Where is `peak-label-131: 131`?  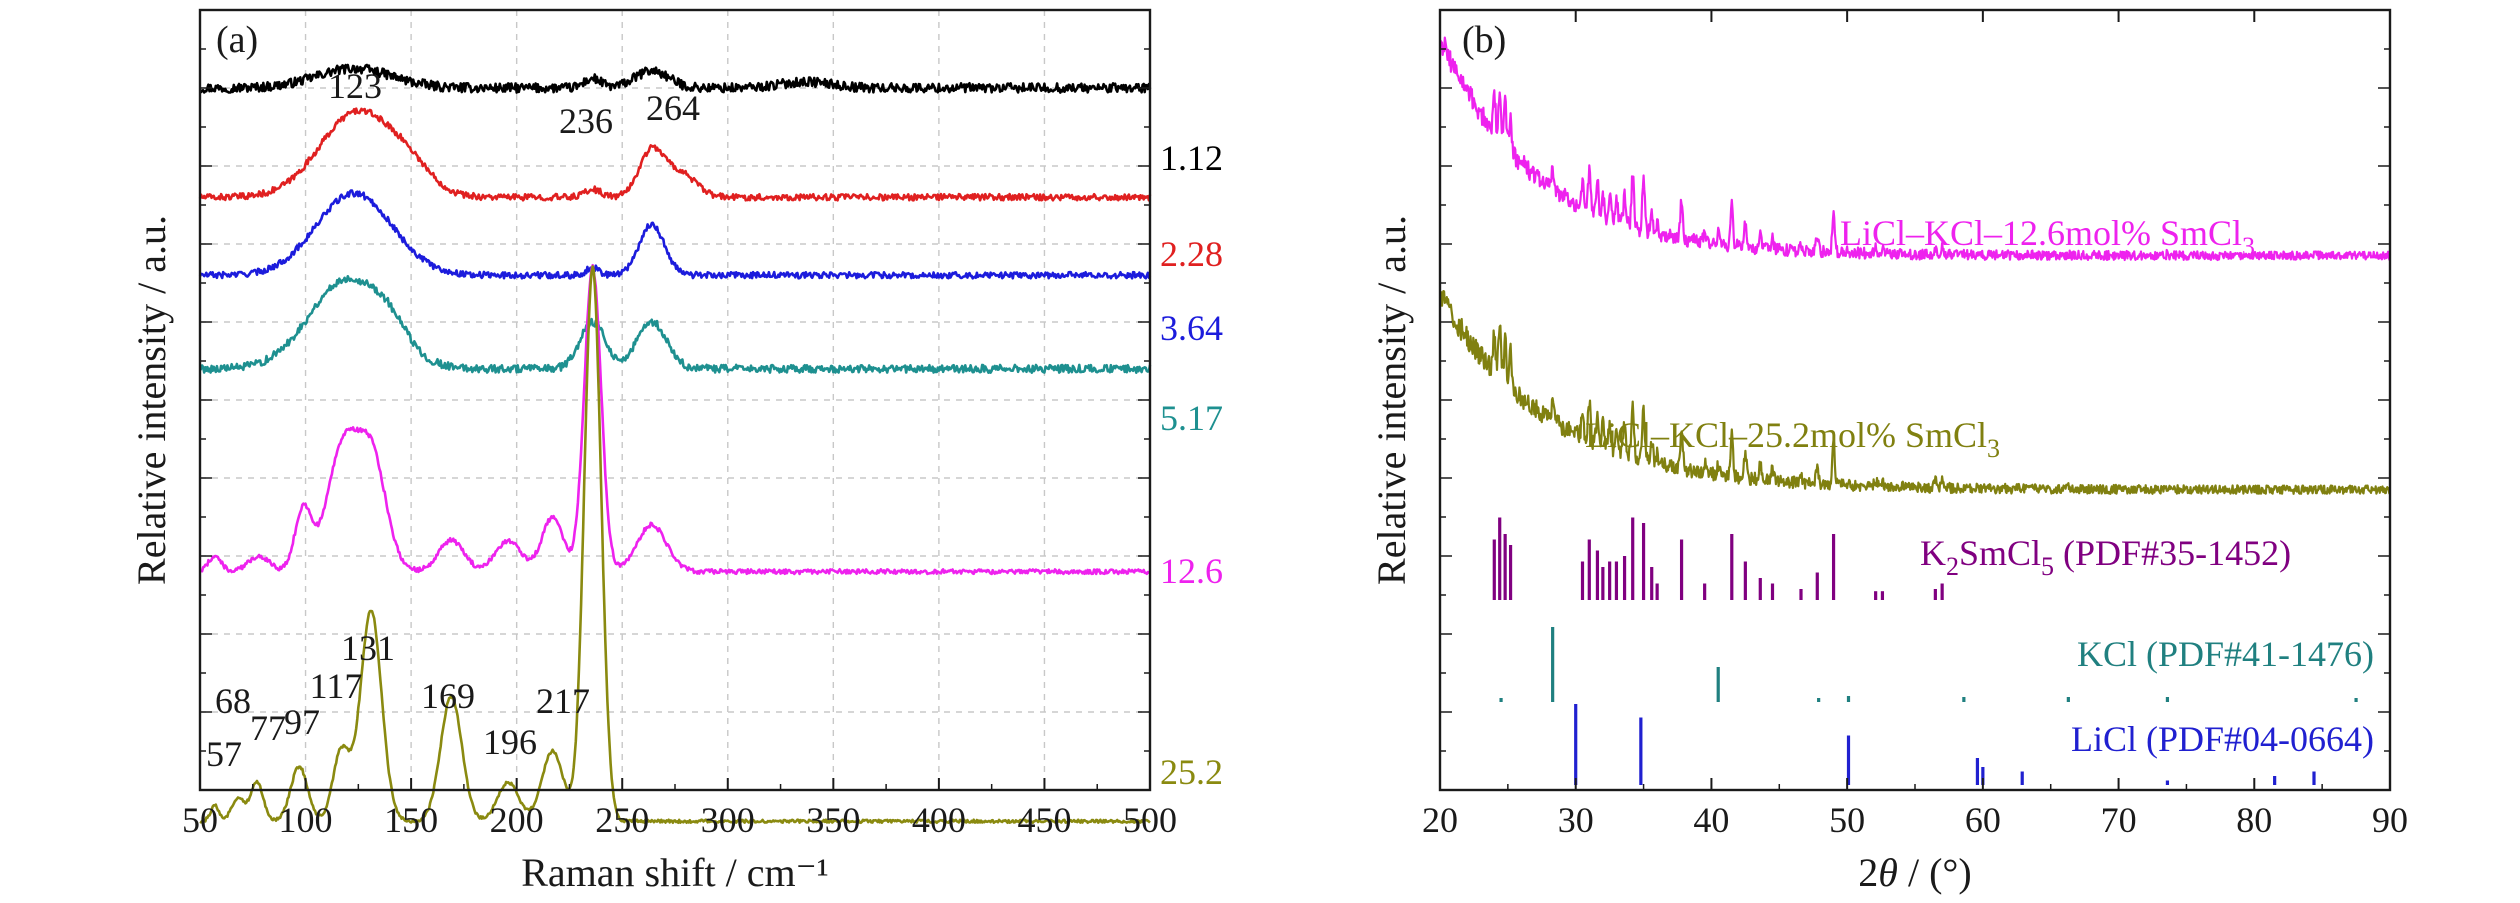 peak-label-131: 131 is located at coordinates (368, 648).